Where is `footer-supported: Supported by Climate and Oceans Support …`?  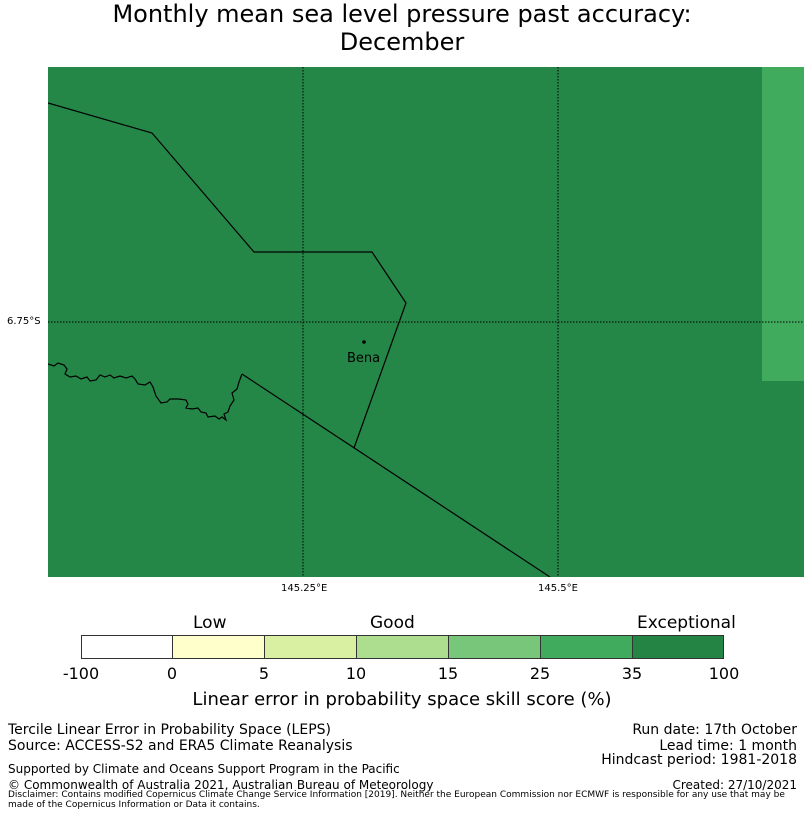
footer-supported: Supported by Climate and Oceans Support … is located at coordinates (204, 769).